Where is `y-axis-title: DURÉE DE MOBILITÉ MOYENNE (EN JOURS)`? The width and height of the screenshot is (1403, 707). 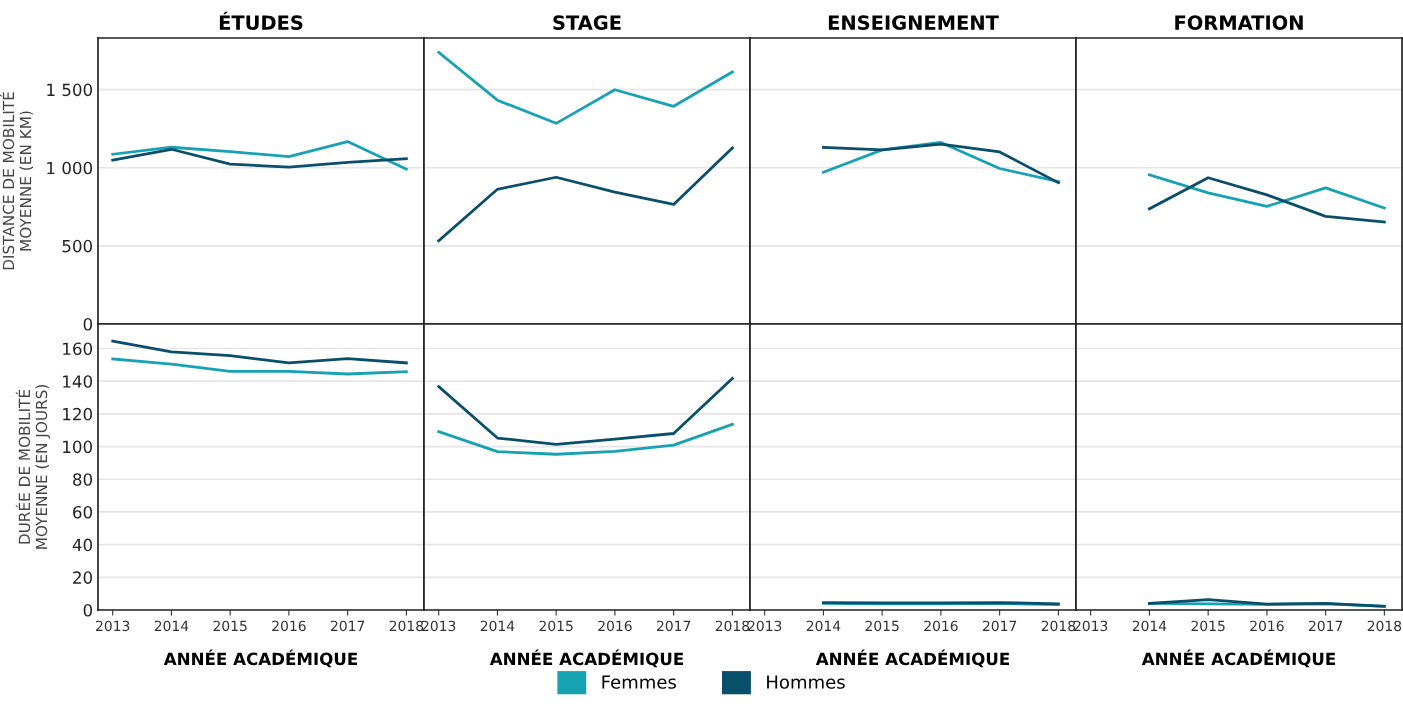
y-axis-title: DURÉE DE MOBILITÉ MOYENNE (EN JOURS) is located at coordinates (33, 467).